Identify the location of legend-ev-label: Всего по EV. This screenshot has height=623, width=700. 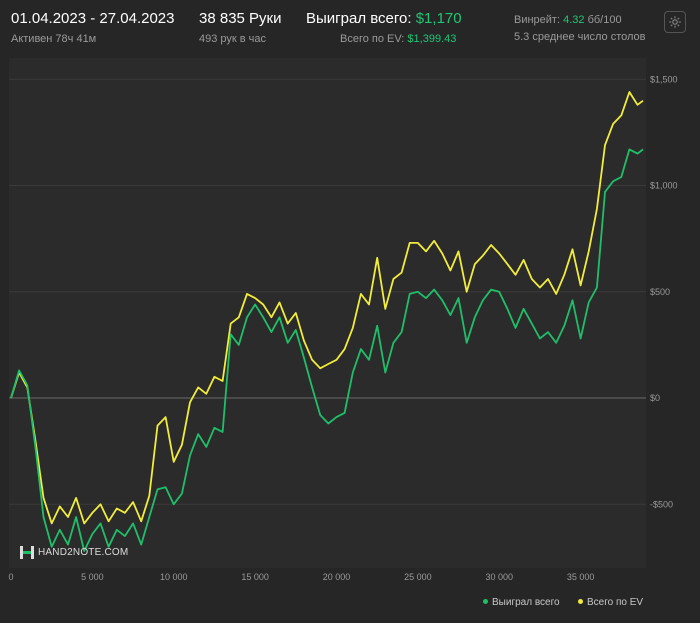
(615, 602).